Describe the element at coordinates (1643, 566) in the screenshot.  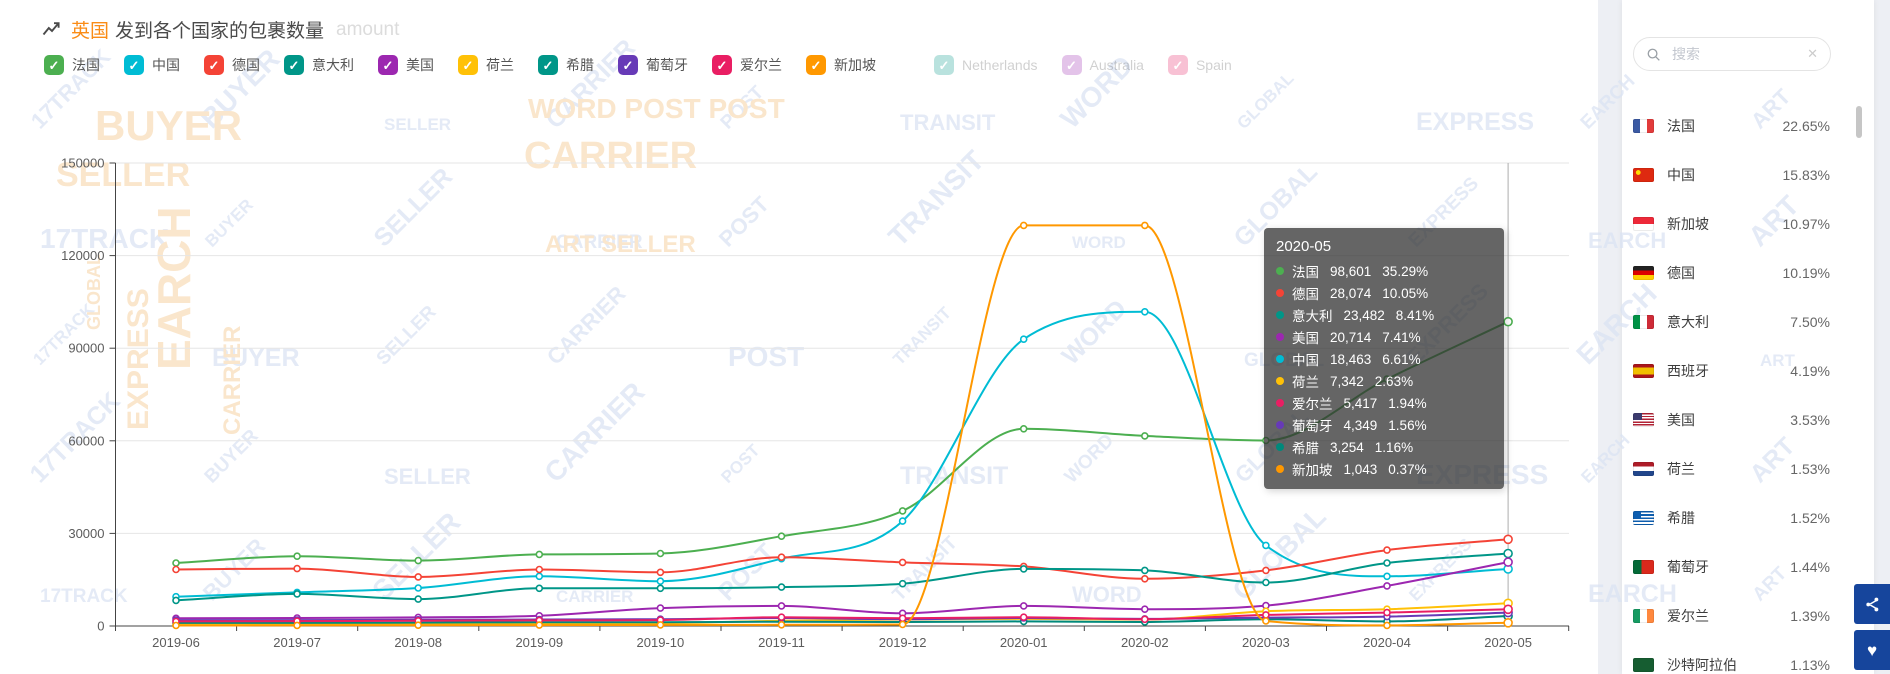
I see `flag-icon-pt` at that location.